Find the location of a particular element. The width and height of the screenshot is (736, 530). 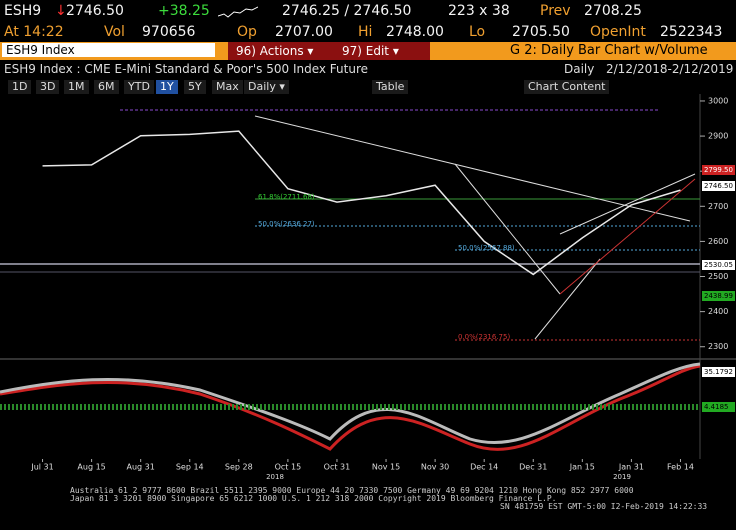

low: 2705.50 is located at coordinates (541, 32).